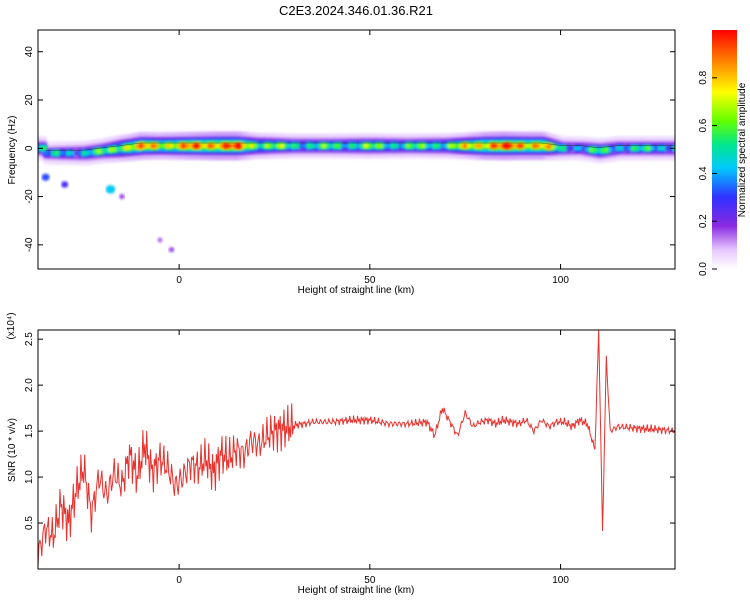  Describe the element at coordinates (560, 280) in the screenshot. I see `x-tick-label: 100` at that location.